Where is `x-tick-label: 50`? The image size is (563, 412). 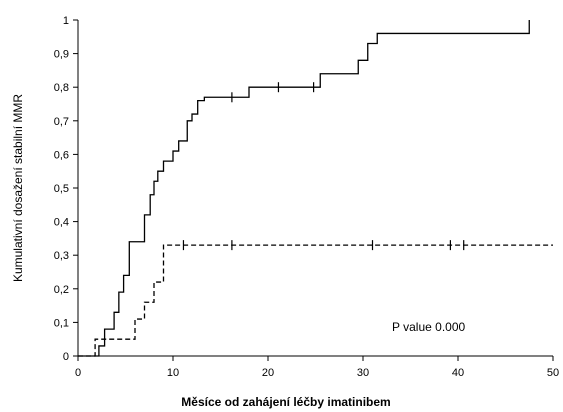
x-tick-label: 50 is located at coordinates (553, 373).